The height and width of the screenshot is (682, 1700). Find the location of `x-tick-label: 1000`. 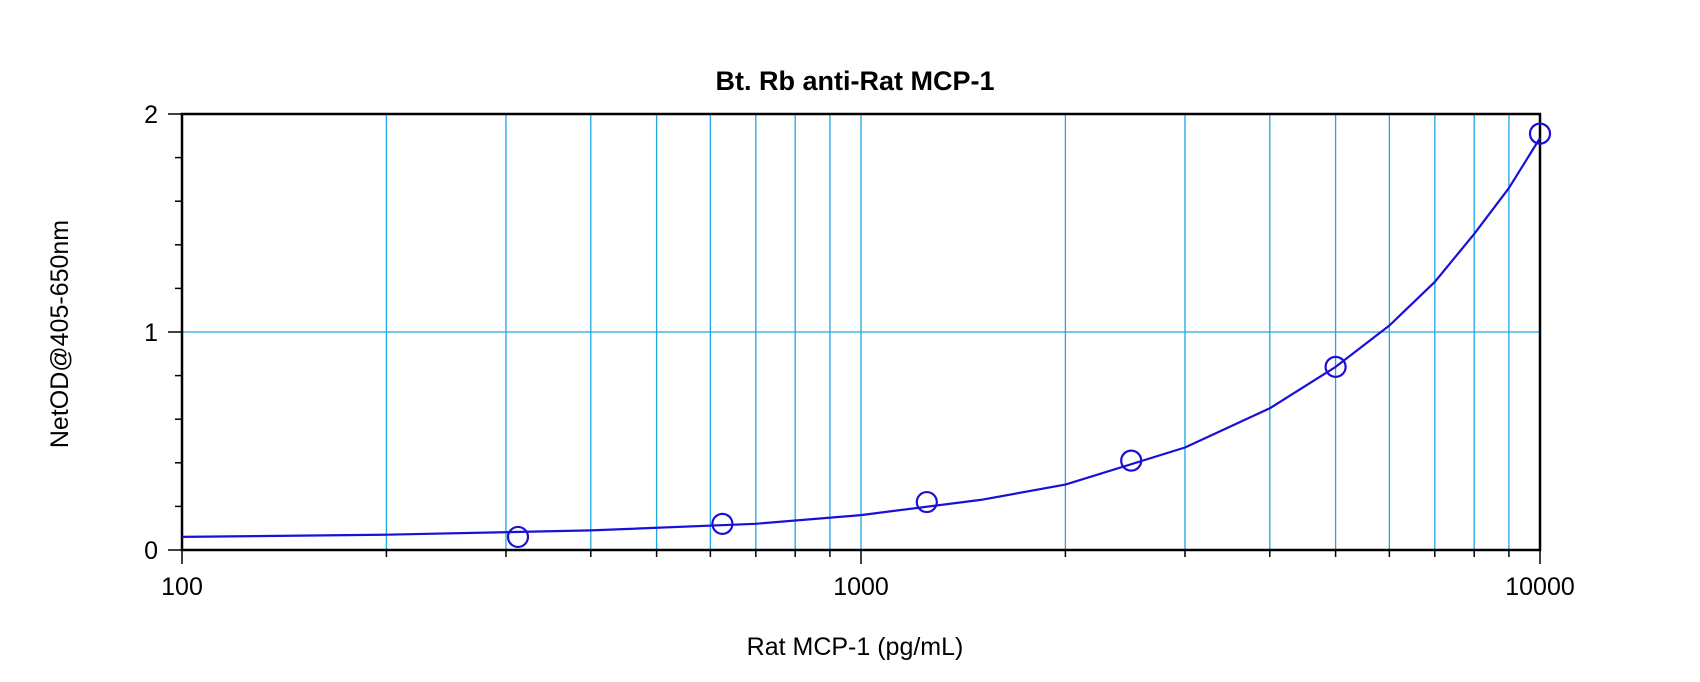

x-tick-label: 1000 is located at coordinates (861, 587).